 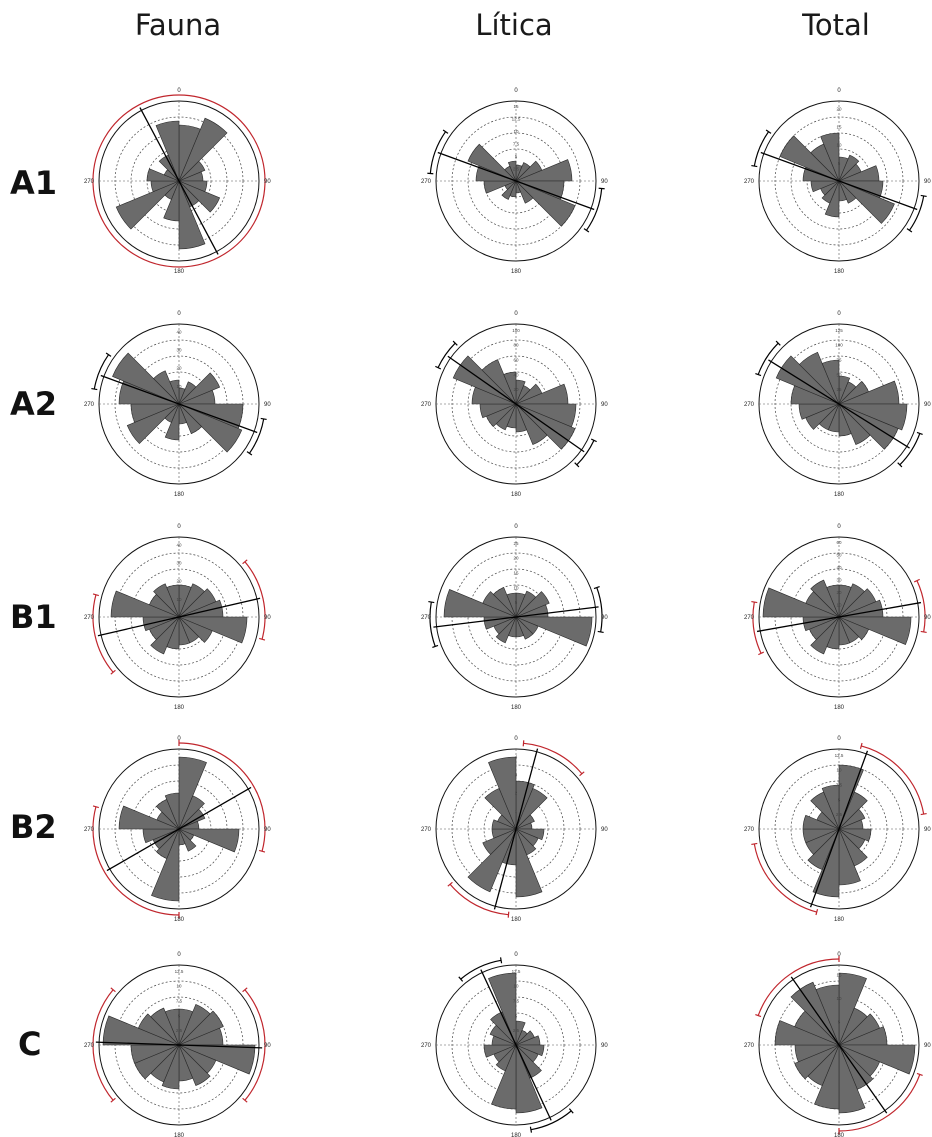 What do you see at coordinates (34, 183) in the screenshot?
I see `row-label-a1: A1` at bounding box center [34, 183].